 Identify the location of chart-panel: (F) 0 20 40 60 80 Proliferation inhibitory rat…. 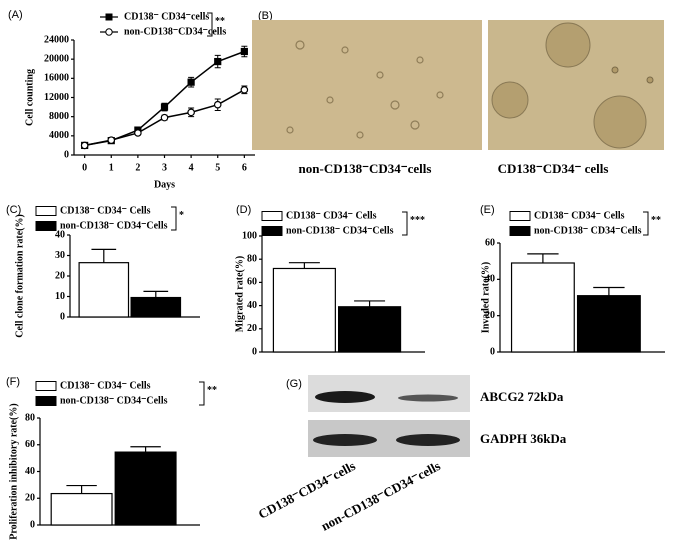
(111, 458).